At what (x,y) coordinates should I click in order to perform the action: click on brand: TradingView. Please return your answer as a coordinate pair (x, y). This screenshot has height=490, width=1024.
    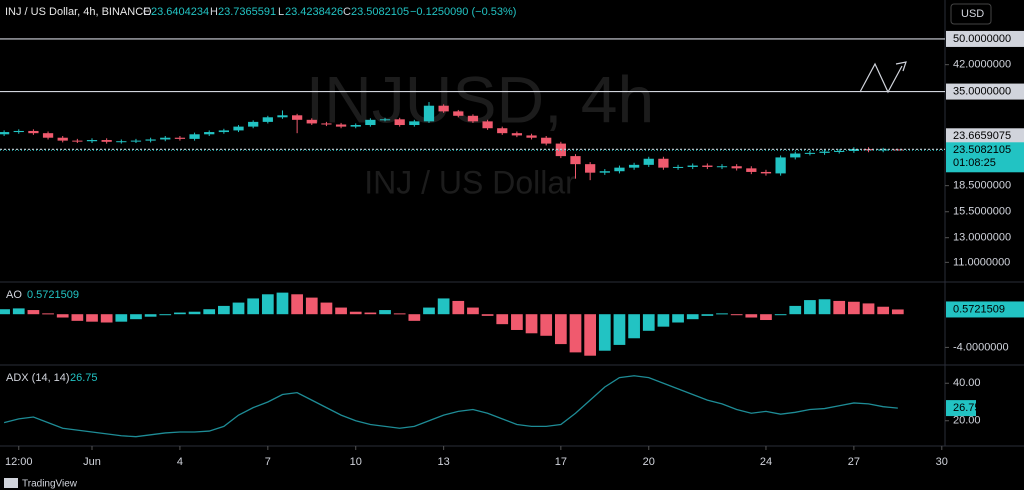
    Looking at the image, I should click on (50, 484).